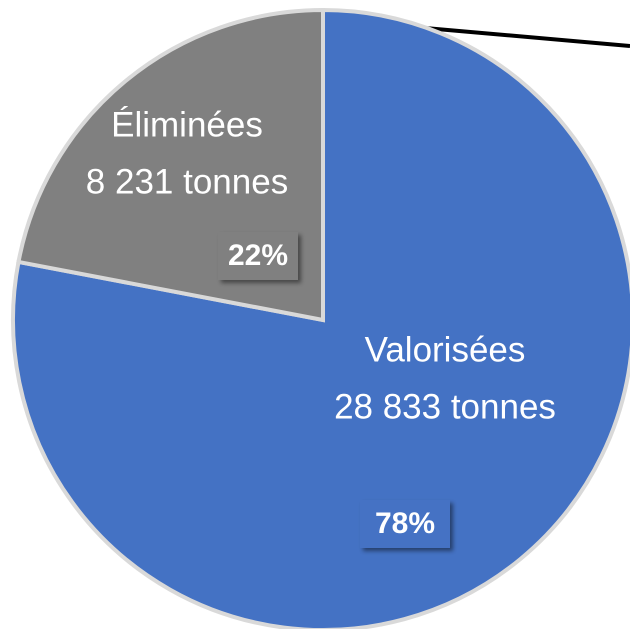 The image size is (630, 629). Describe the element at coordinates (527, 37) in the screenshot. I see `leader-line` at that location.